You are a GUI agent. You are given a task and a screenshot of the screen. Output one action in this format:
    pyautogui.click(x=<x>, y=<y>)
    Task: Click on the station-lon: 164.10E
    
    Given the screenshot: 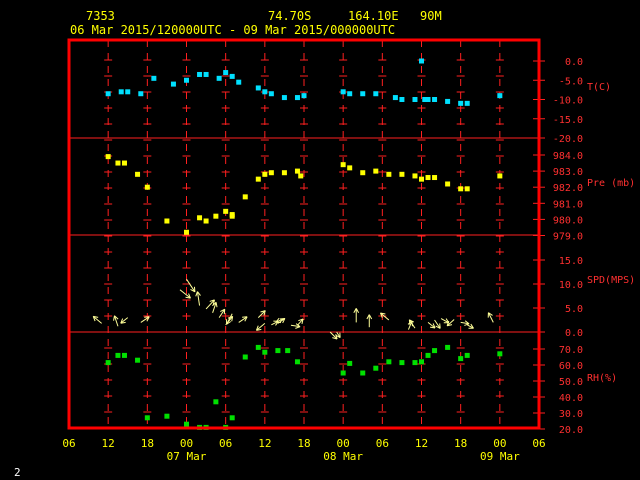 What is the action you would take?
    pyautogui.click(x=373, y=16)
    